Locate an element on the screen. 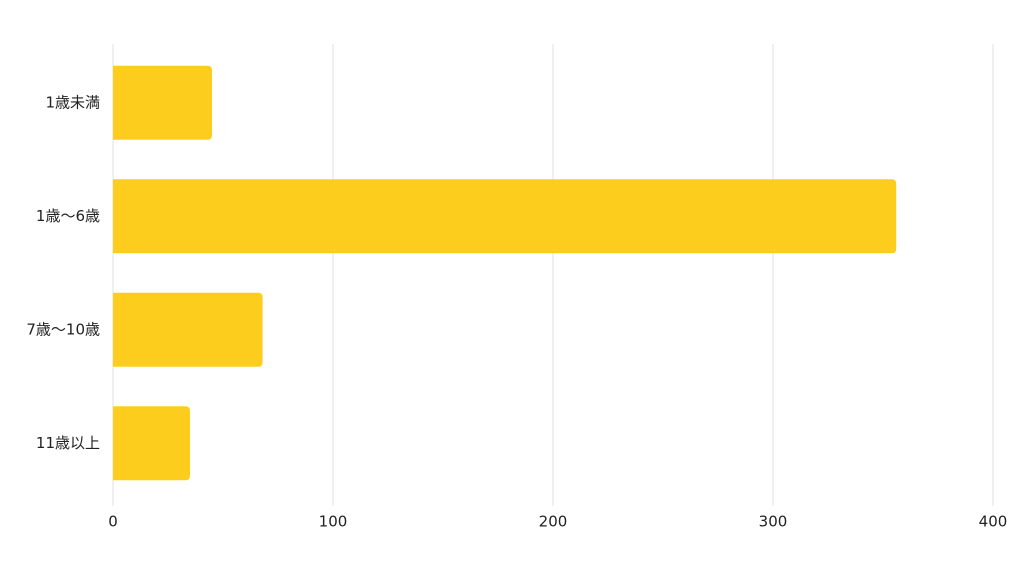  x-tick-label: 200 is located at coordinates (553, 522).